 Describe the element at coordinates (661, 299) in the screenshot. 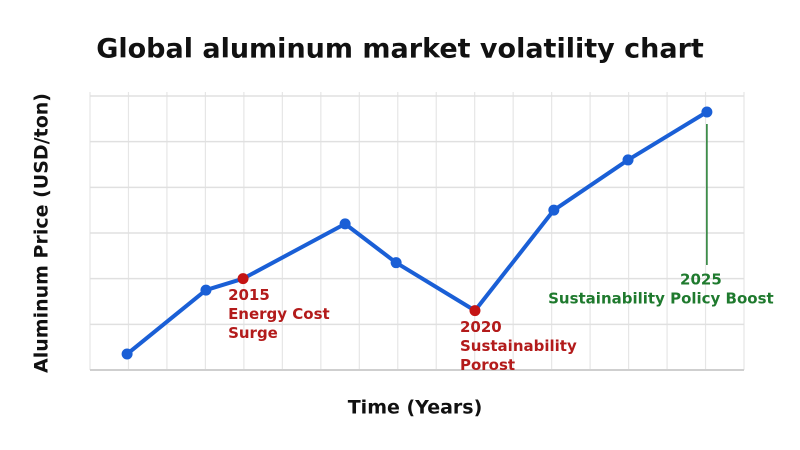

I see `annotation-text: Sustainability Policy Boost` at that location.